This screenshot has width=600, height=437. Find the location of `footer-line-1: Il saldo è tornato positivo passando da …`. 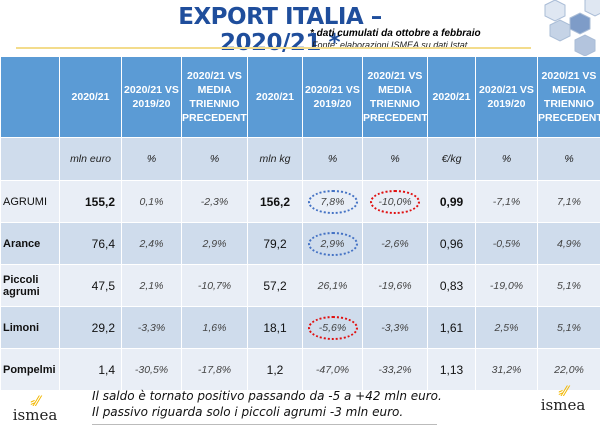

footer-line-1: Il saldo è tornato positivo passando da … is located at coordinates (267, 396).